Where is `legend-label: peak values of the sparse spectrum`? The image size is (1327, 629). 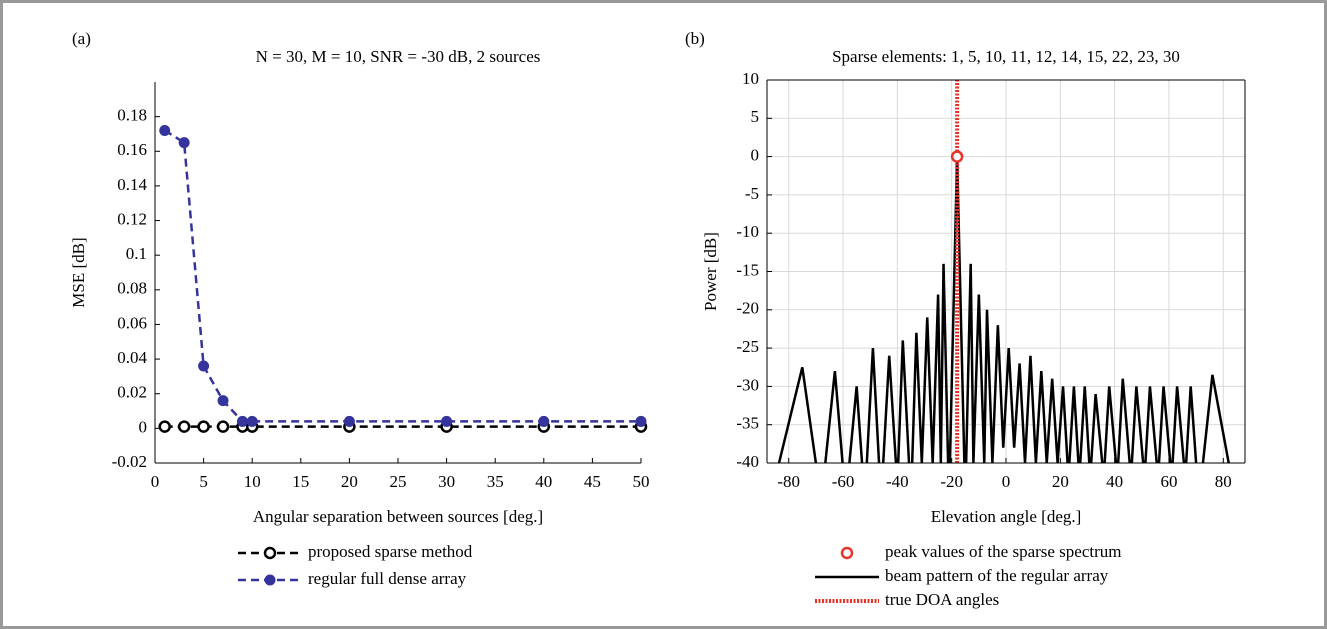
legend-label: peak values of the sparse spectrum is located at coordinates (1003, 551).